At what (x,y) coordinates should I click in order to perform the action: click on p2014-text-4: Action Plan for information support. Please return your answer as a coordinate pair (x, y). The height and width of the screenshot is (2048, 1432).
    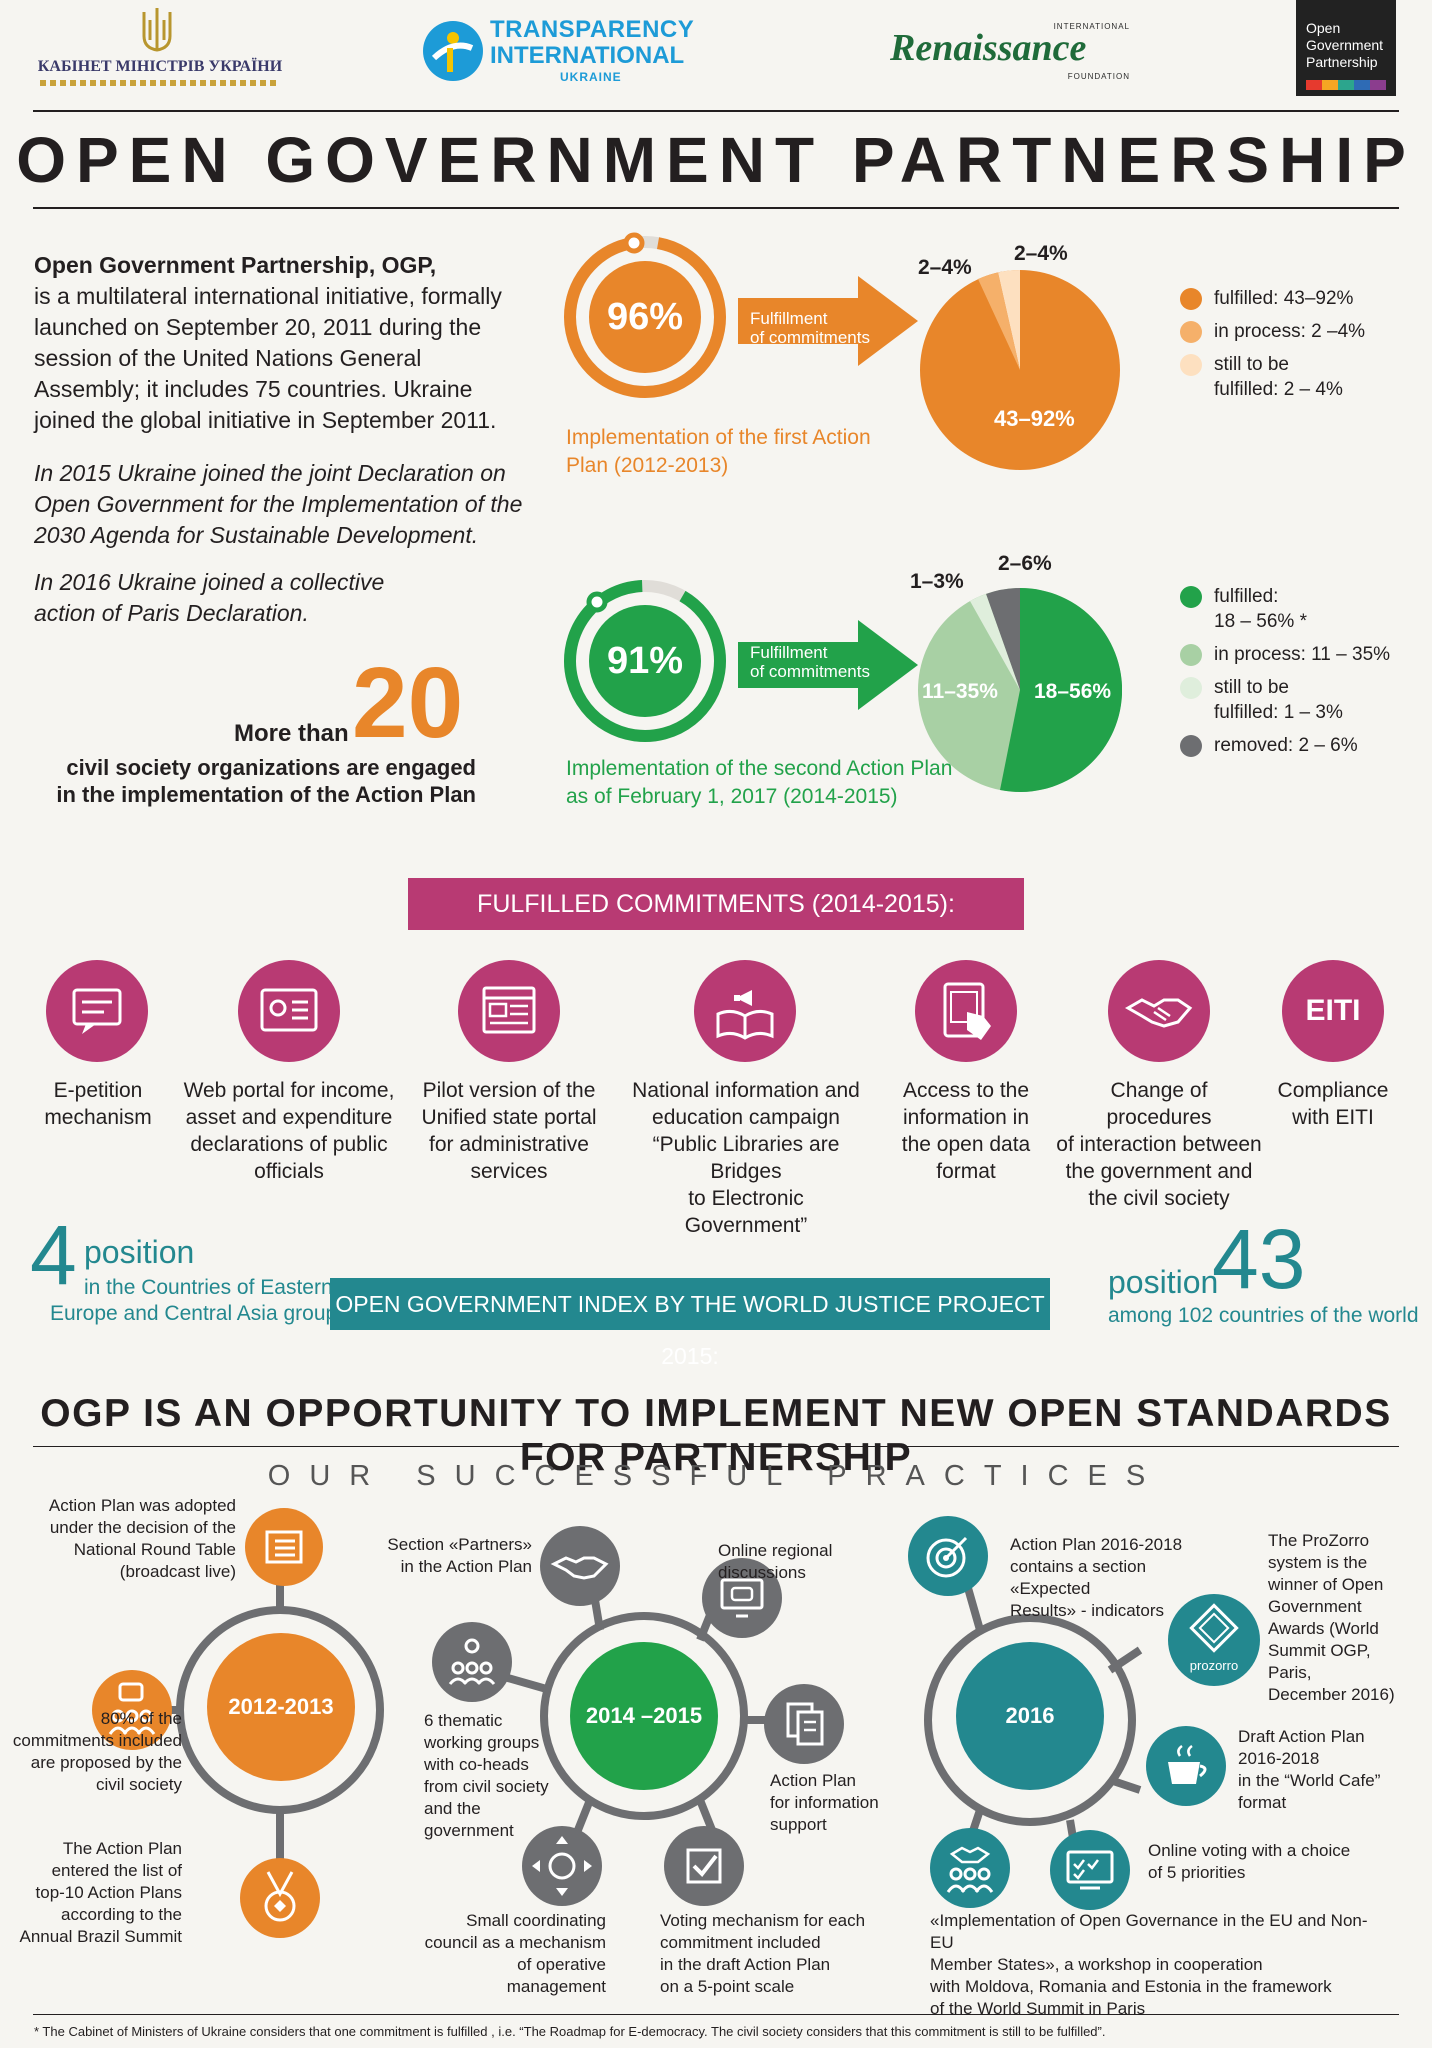
    Looking at the image, I should click on (840, 1803).